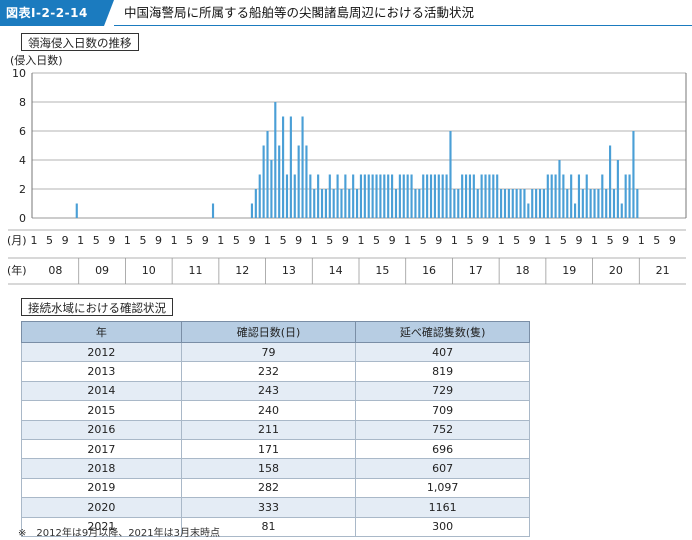  Describe the element at coordinates (55, 270) in the screenshot. I see `year-tick-label: 08` at that location.